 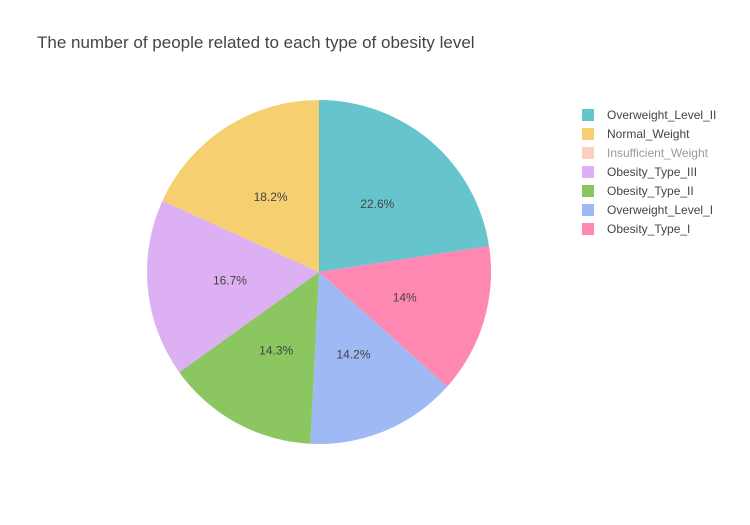 I want to click on slice-label-normal-weight: 18.2%, so click(x=271, y=197).